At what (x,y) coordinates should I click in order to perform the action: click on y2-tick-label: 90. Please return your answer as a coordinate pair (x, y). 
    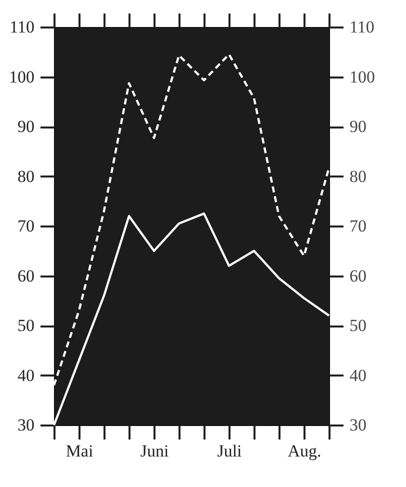
    Looking at the image, I should click on (358, 126).